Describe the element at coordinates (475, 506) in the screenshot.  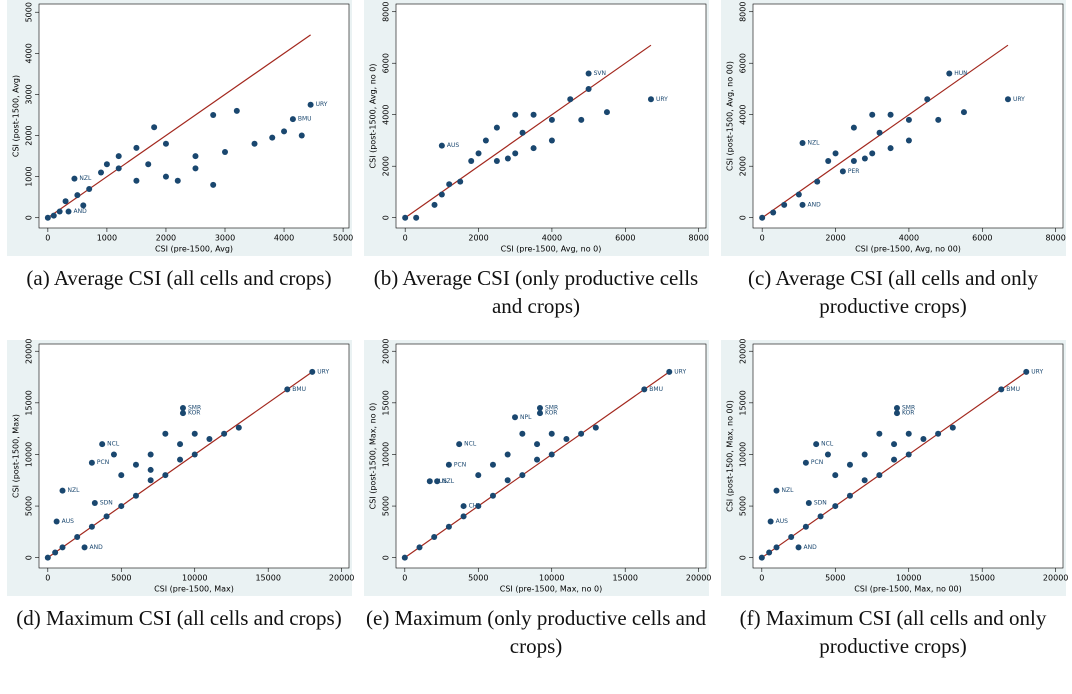
I see `point-label: CHL` at that location.